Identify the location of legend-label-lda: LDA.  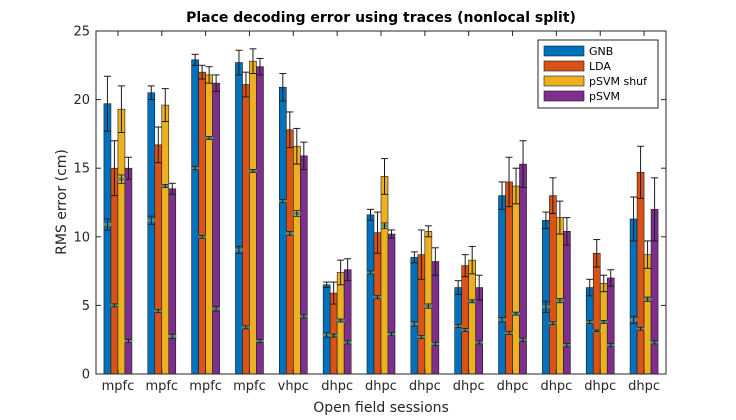
(600, 66).